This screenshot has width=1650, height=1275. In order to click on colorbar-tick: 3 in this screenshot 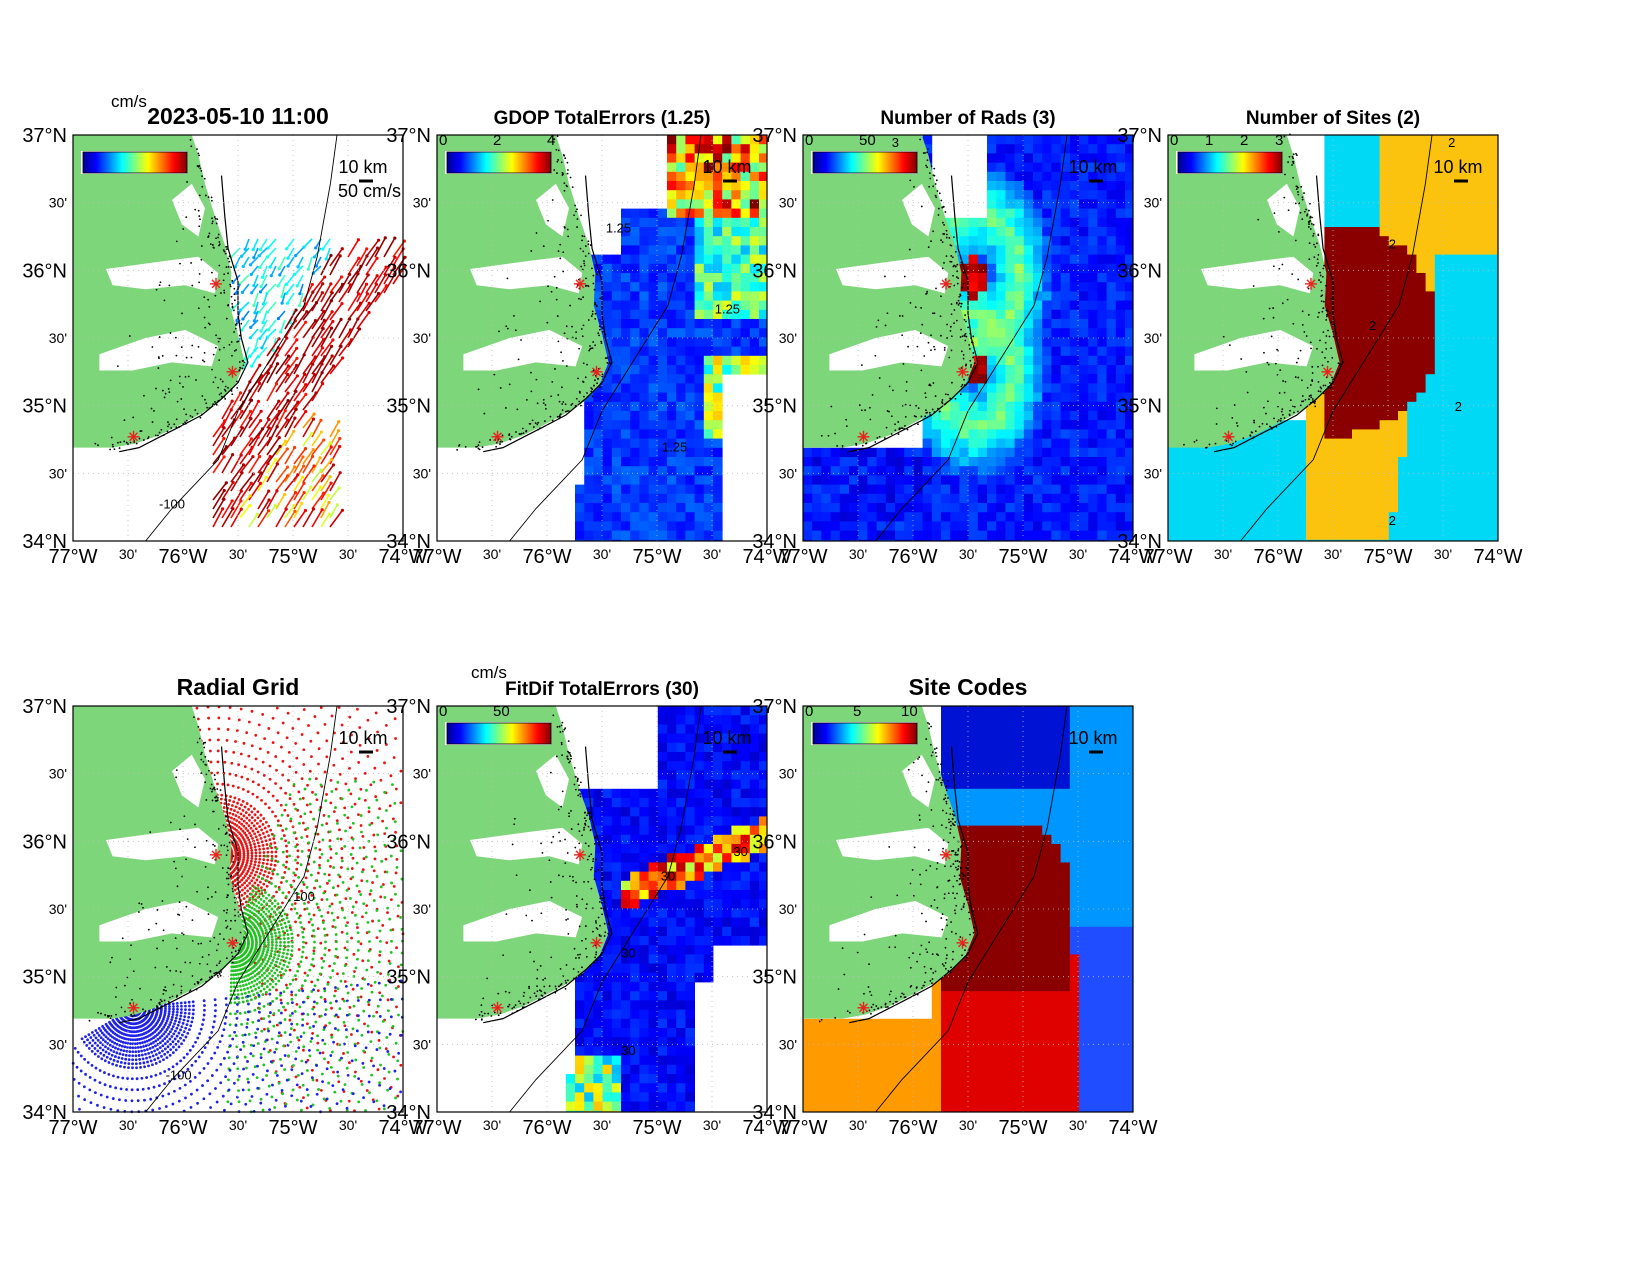, I will do `click(1279, 140)`.